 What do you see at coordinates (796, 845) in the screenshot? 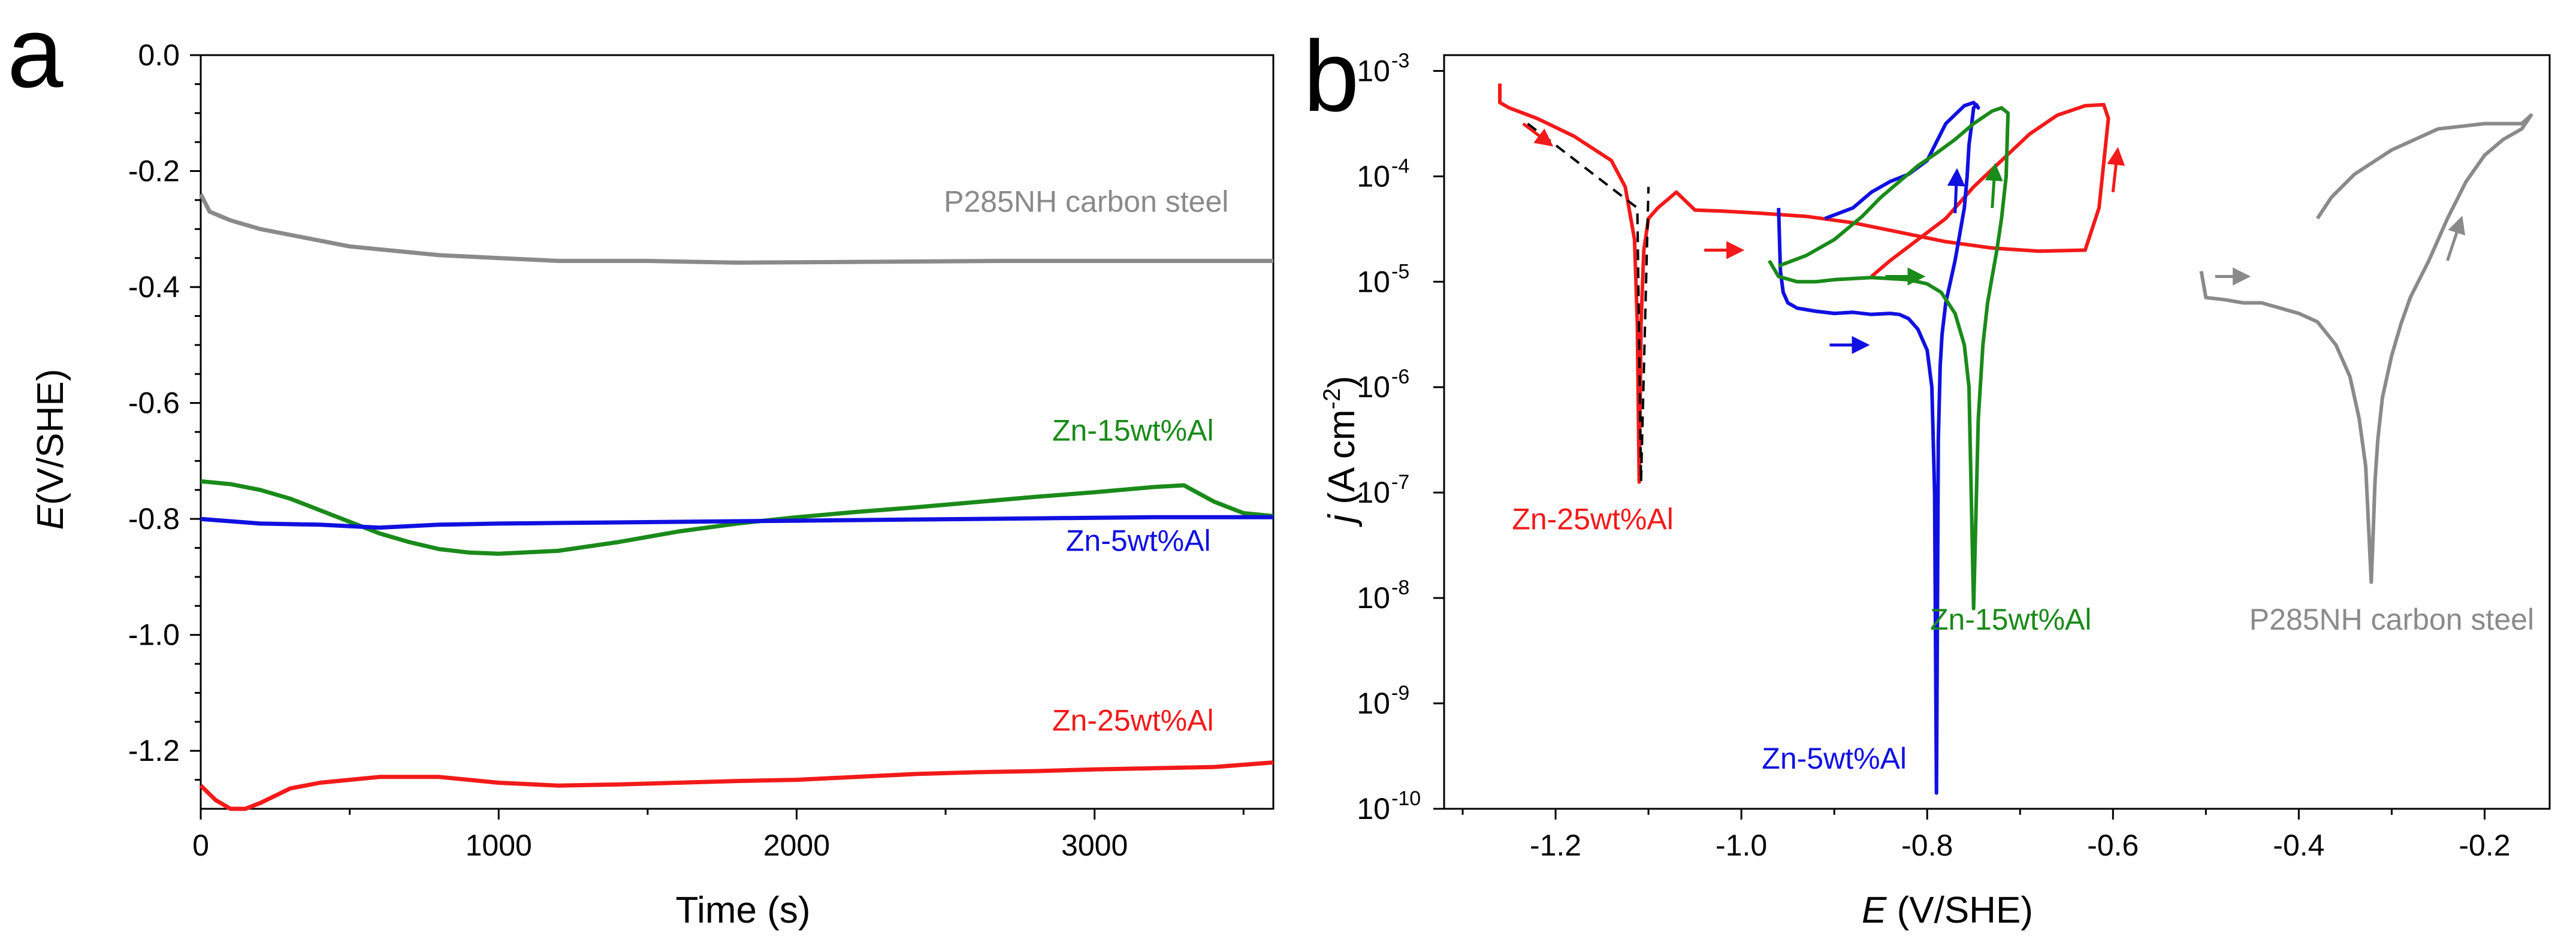
I see `panel-a-xtick-label: 2000` at bounding box center [796, 845].